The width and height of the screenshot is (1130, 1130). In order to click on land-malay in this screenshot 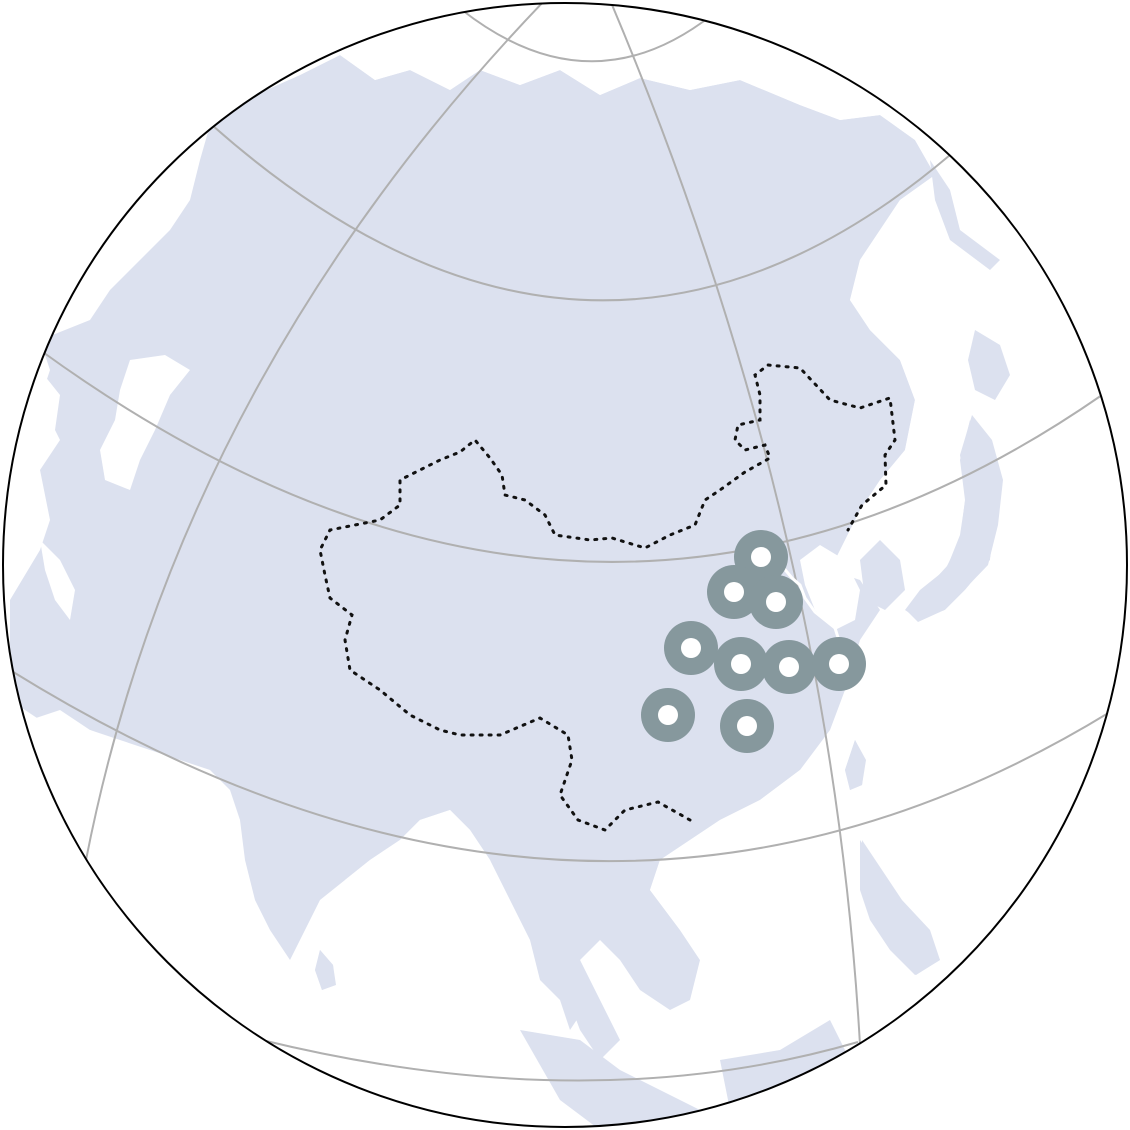, I will do `click(590, 1000)`.